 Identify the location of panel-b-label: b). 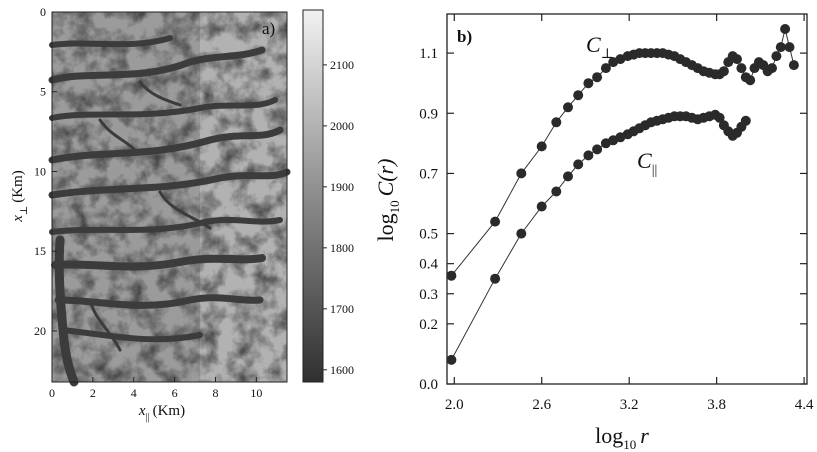
(464, 36).